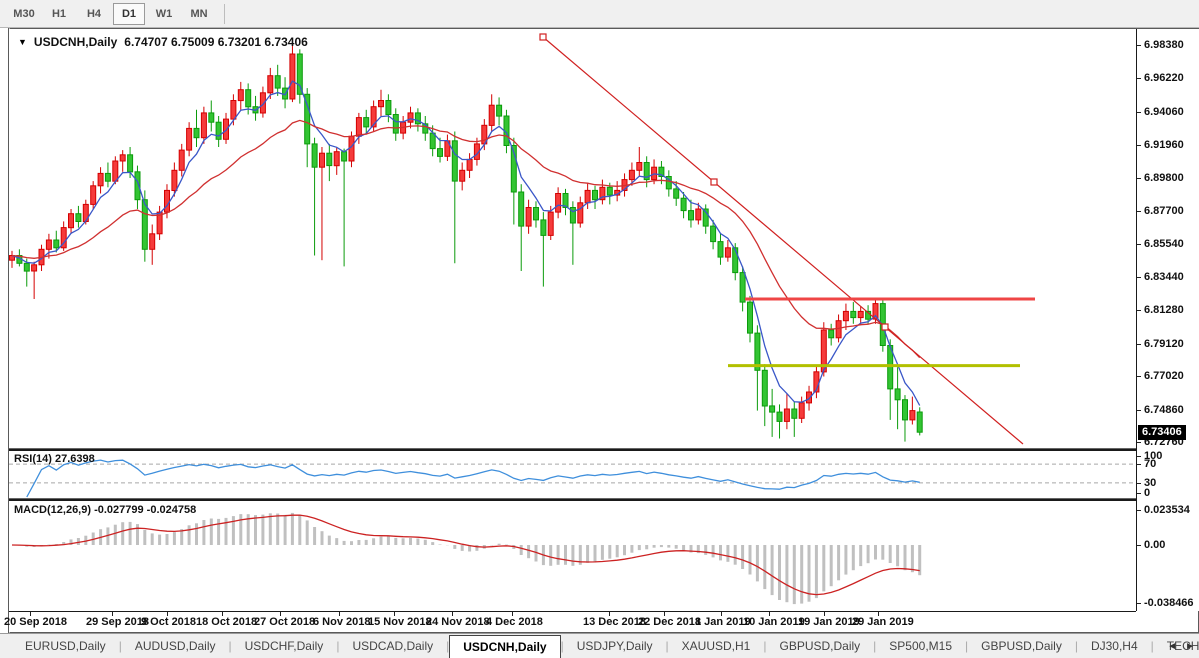  Describe the element at coordinates (22, 42) in the screenshot. I see `chart-dropdown-icon: ▼` at that location.